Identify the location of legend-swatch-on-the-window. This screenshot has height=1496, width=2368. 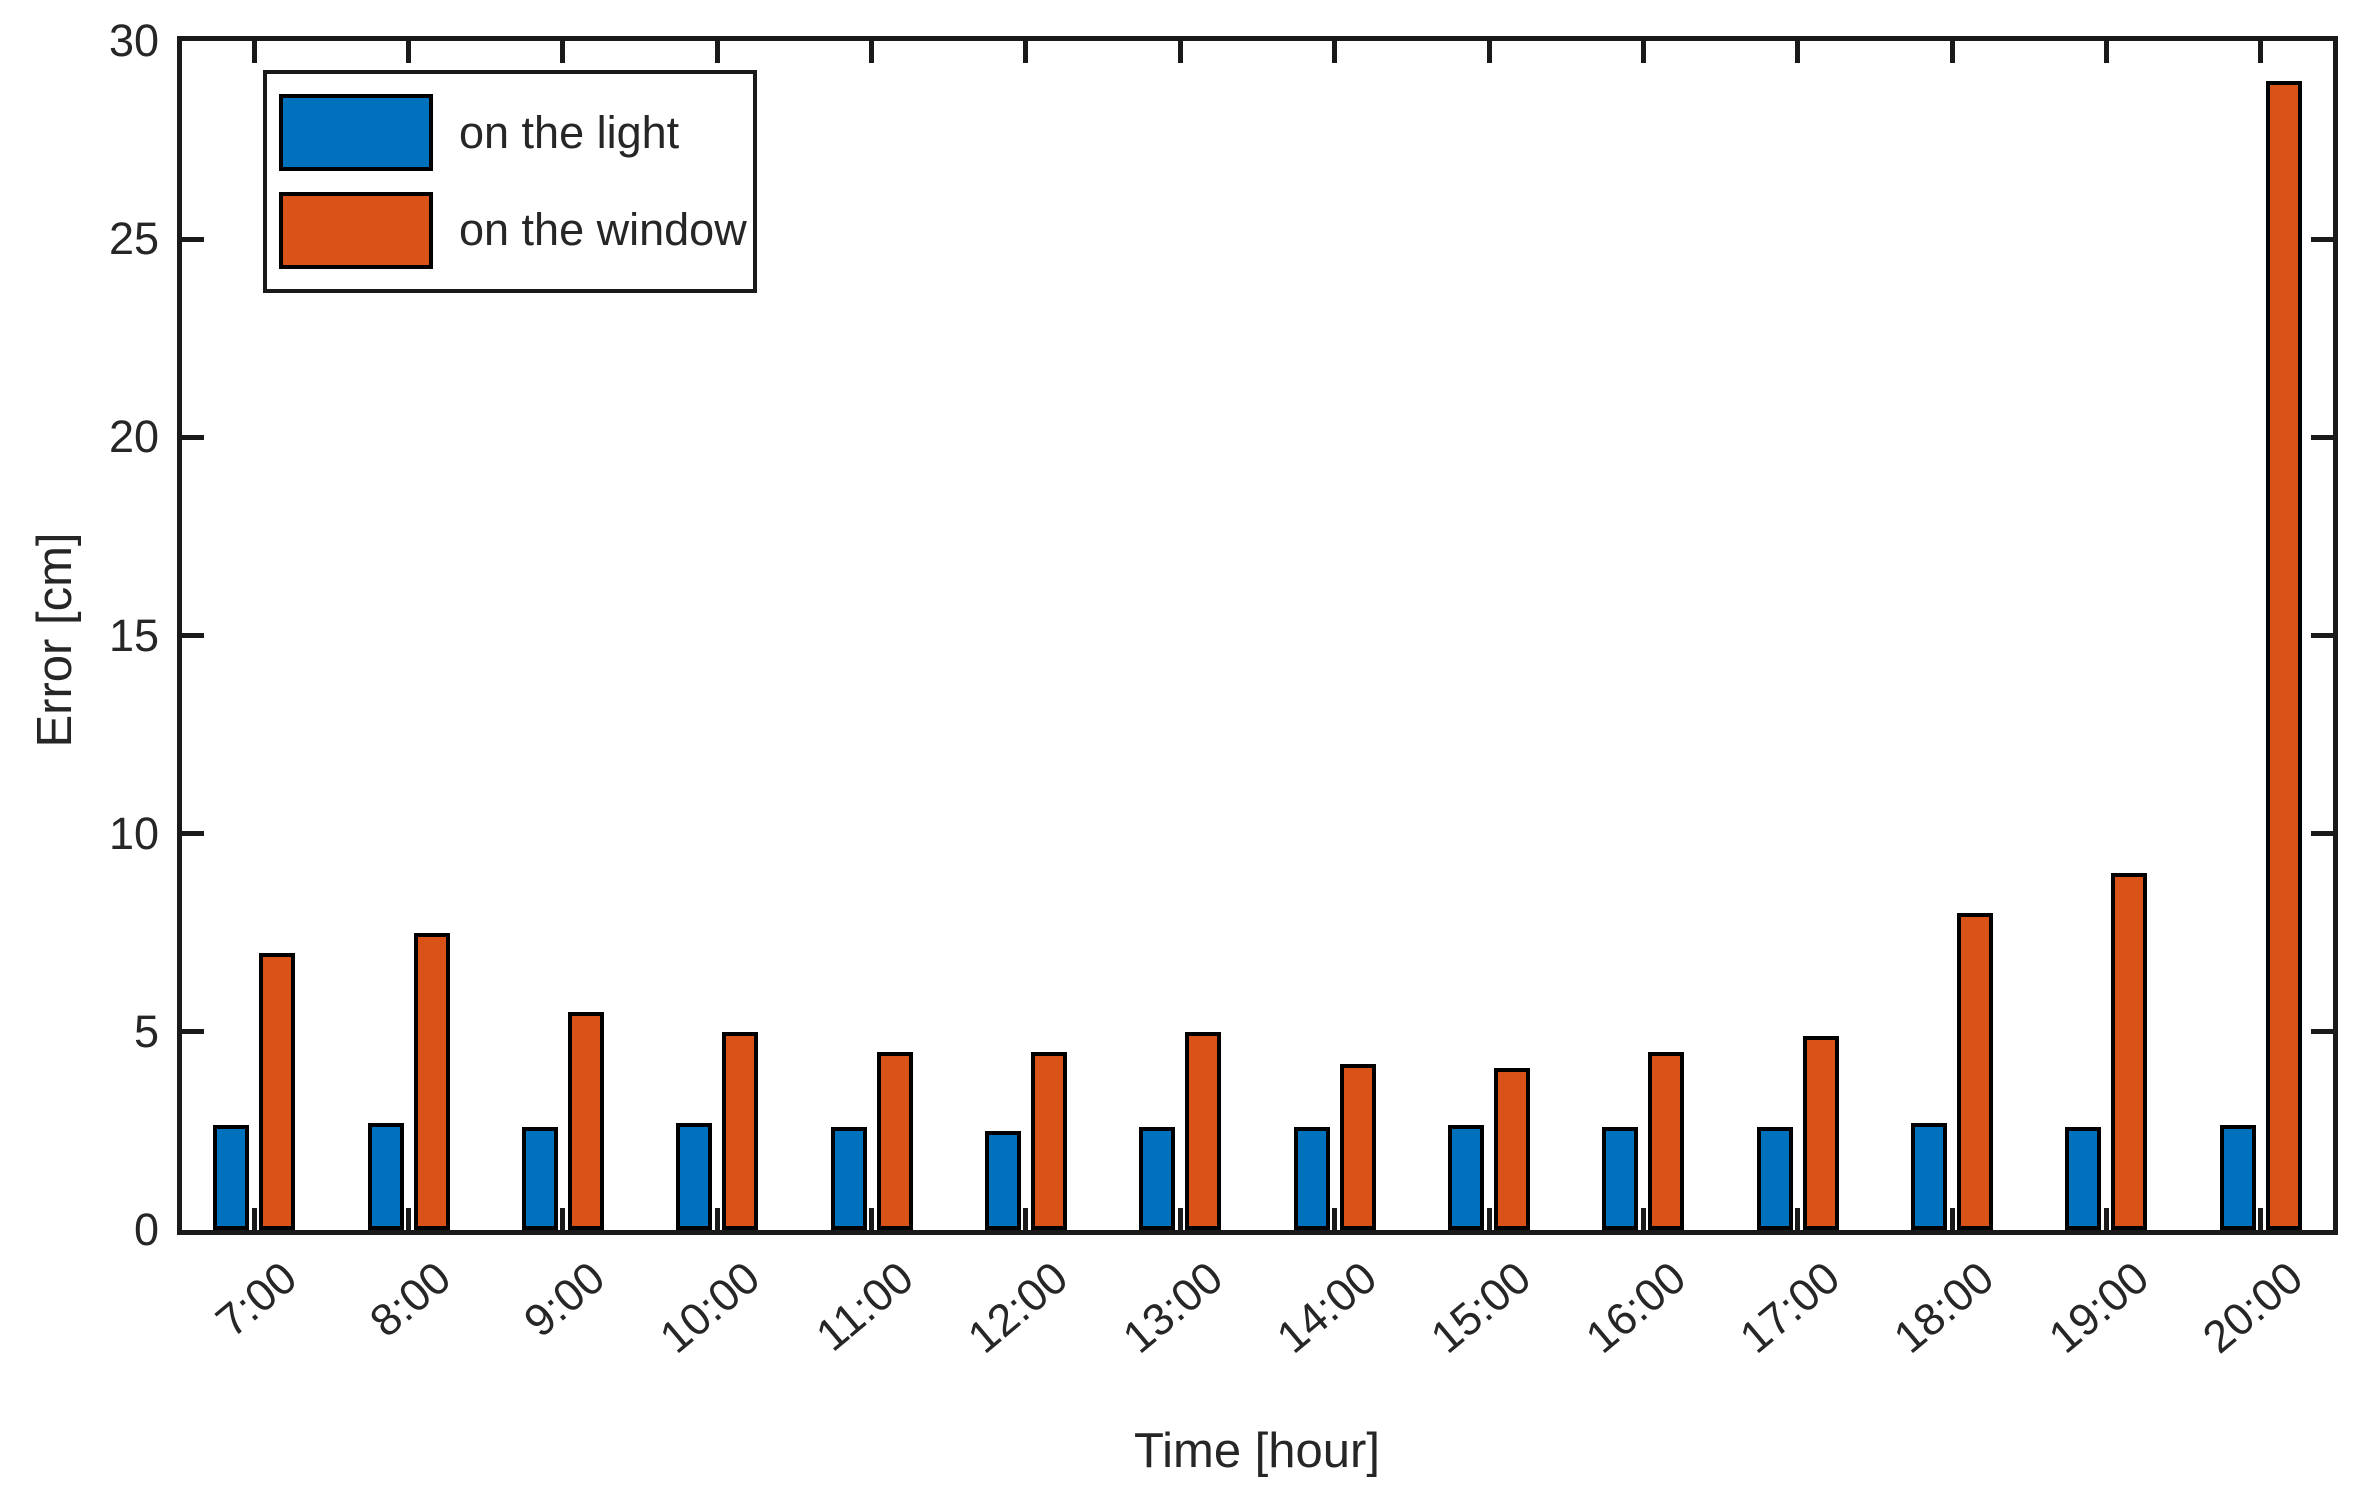
(356, 230).